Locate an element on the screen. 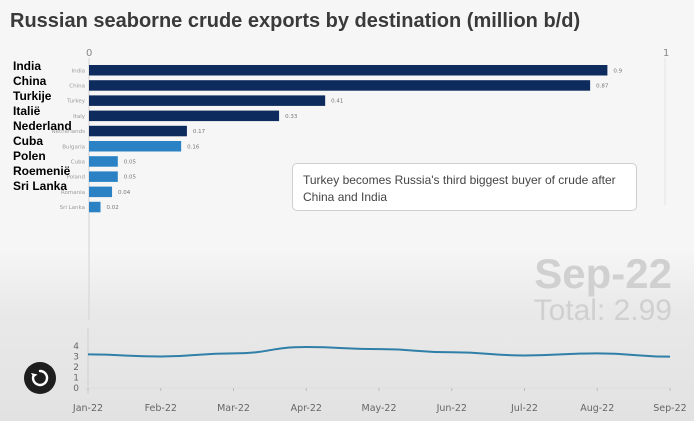 Image resolution: width=694 pixels, height=421 pixels. timeline-xtick-label: Jul-22 is located at coordinates (524, 408).